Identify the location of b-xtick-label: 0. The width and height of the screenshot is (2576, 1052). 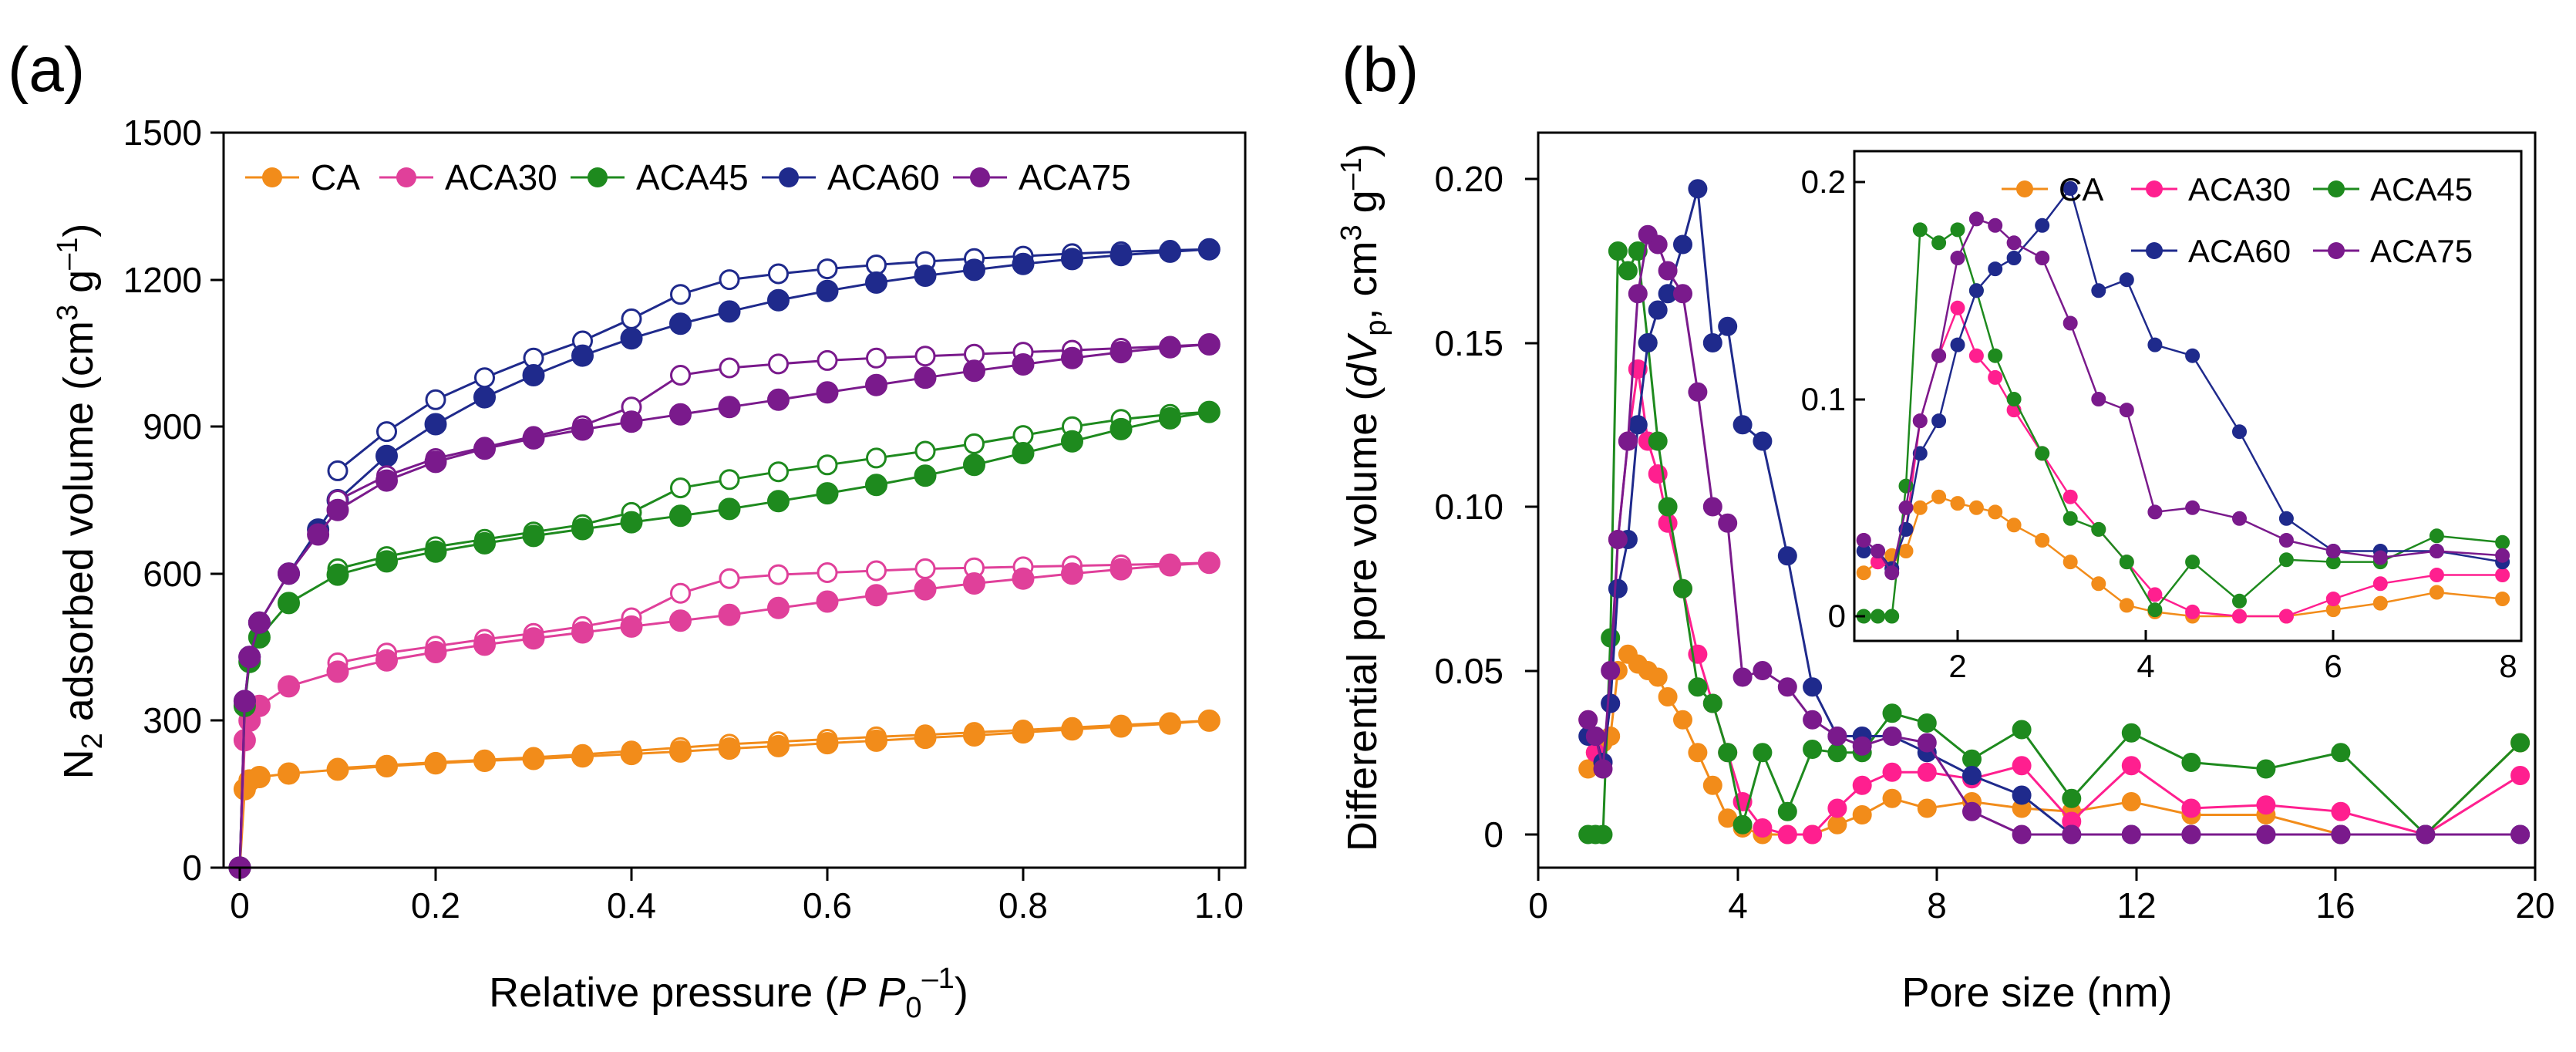
(1538, 906).